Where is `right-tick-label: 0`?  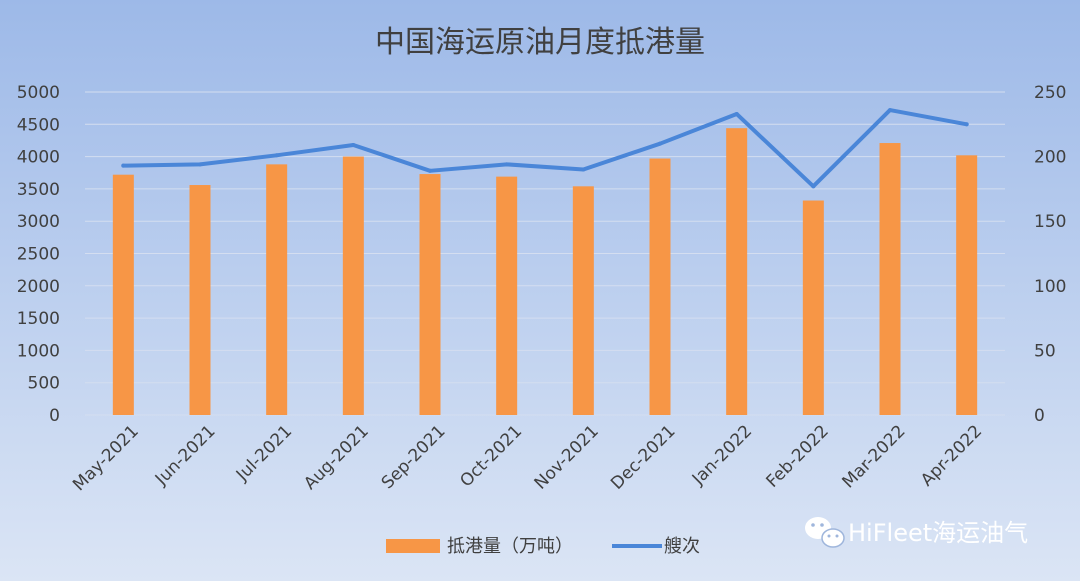
right-tick-label: 0 is located at coordinates (1039, 416).